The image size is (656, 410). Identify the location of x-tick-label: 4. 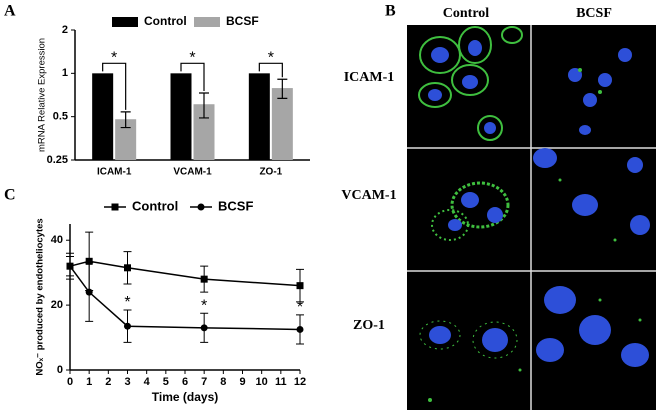
(147, 382).